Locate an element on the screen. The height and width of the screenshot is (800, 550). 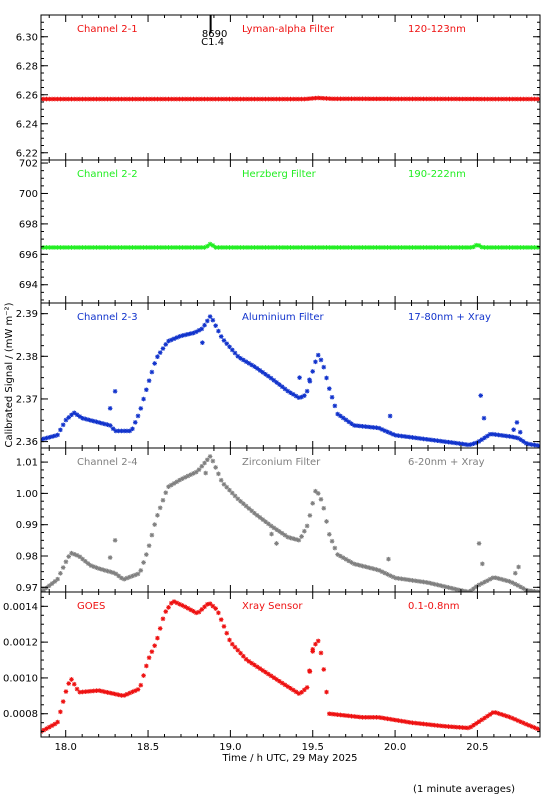
y-tick-label: 0.99 is located at coordinates (27, 525).